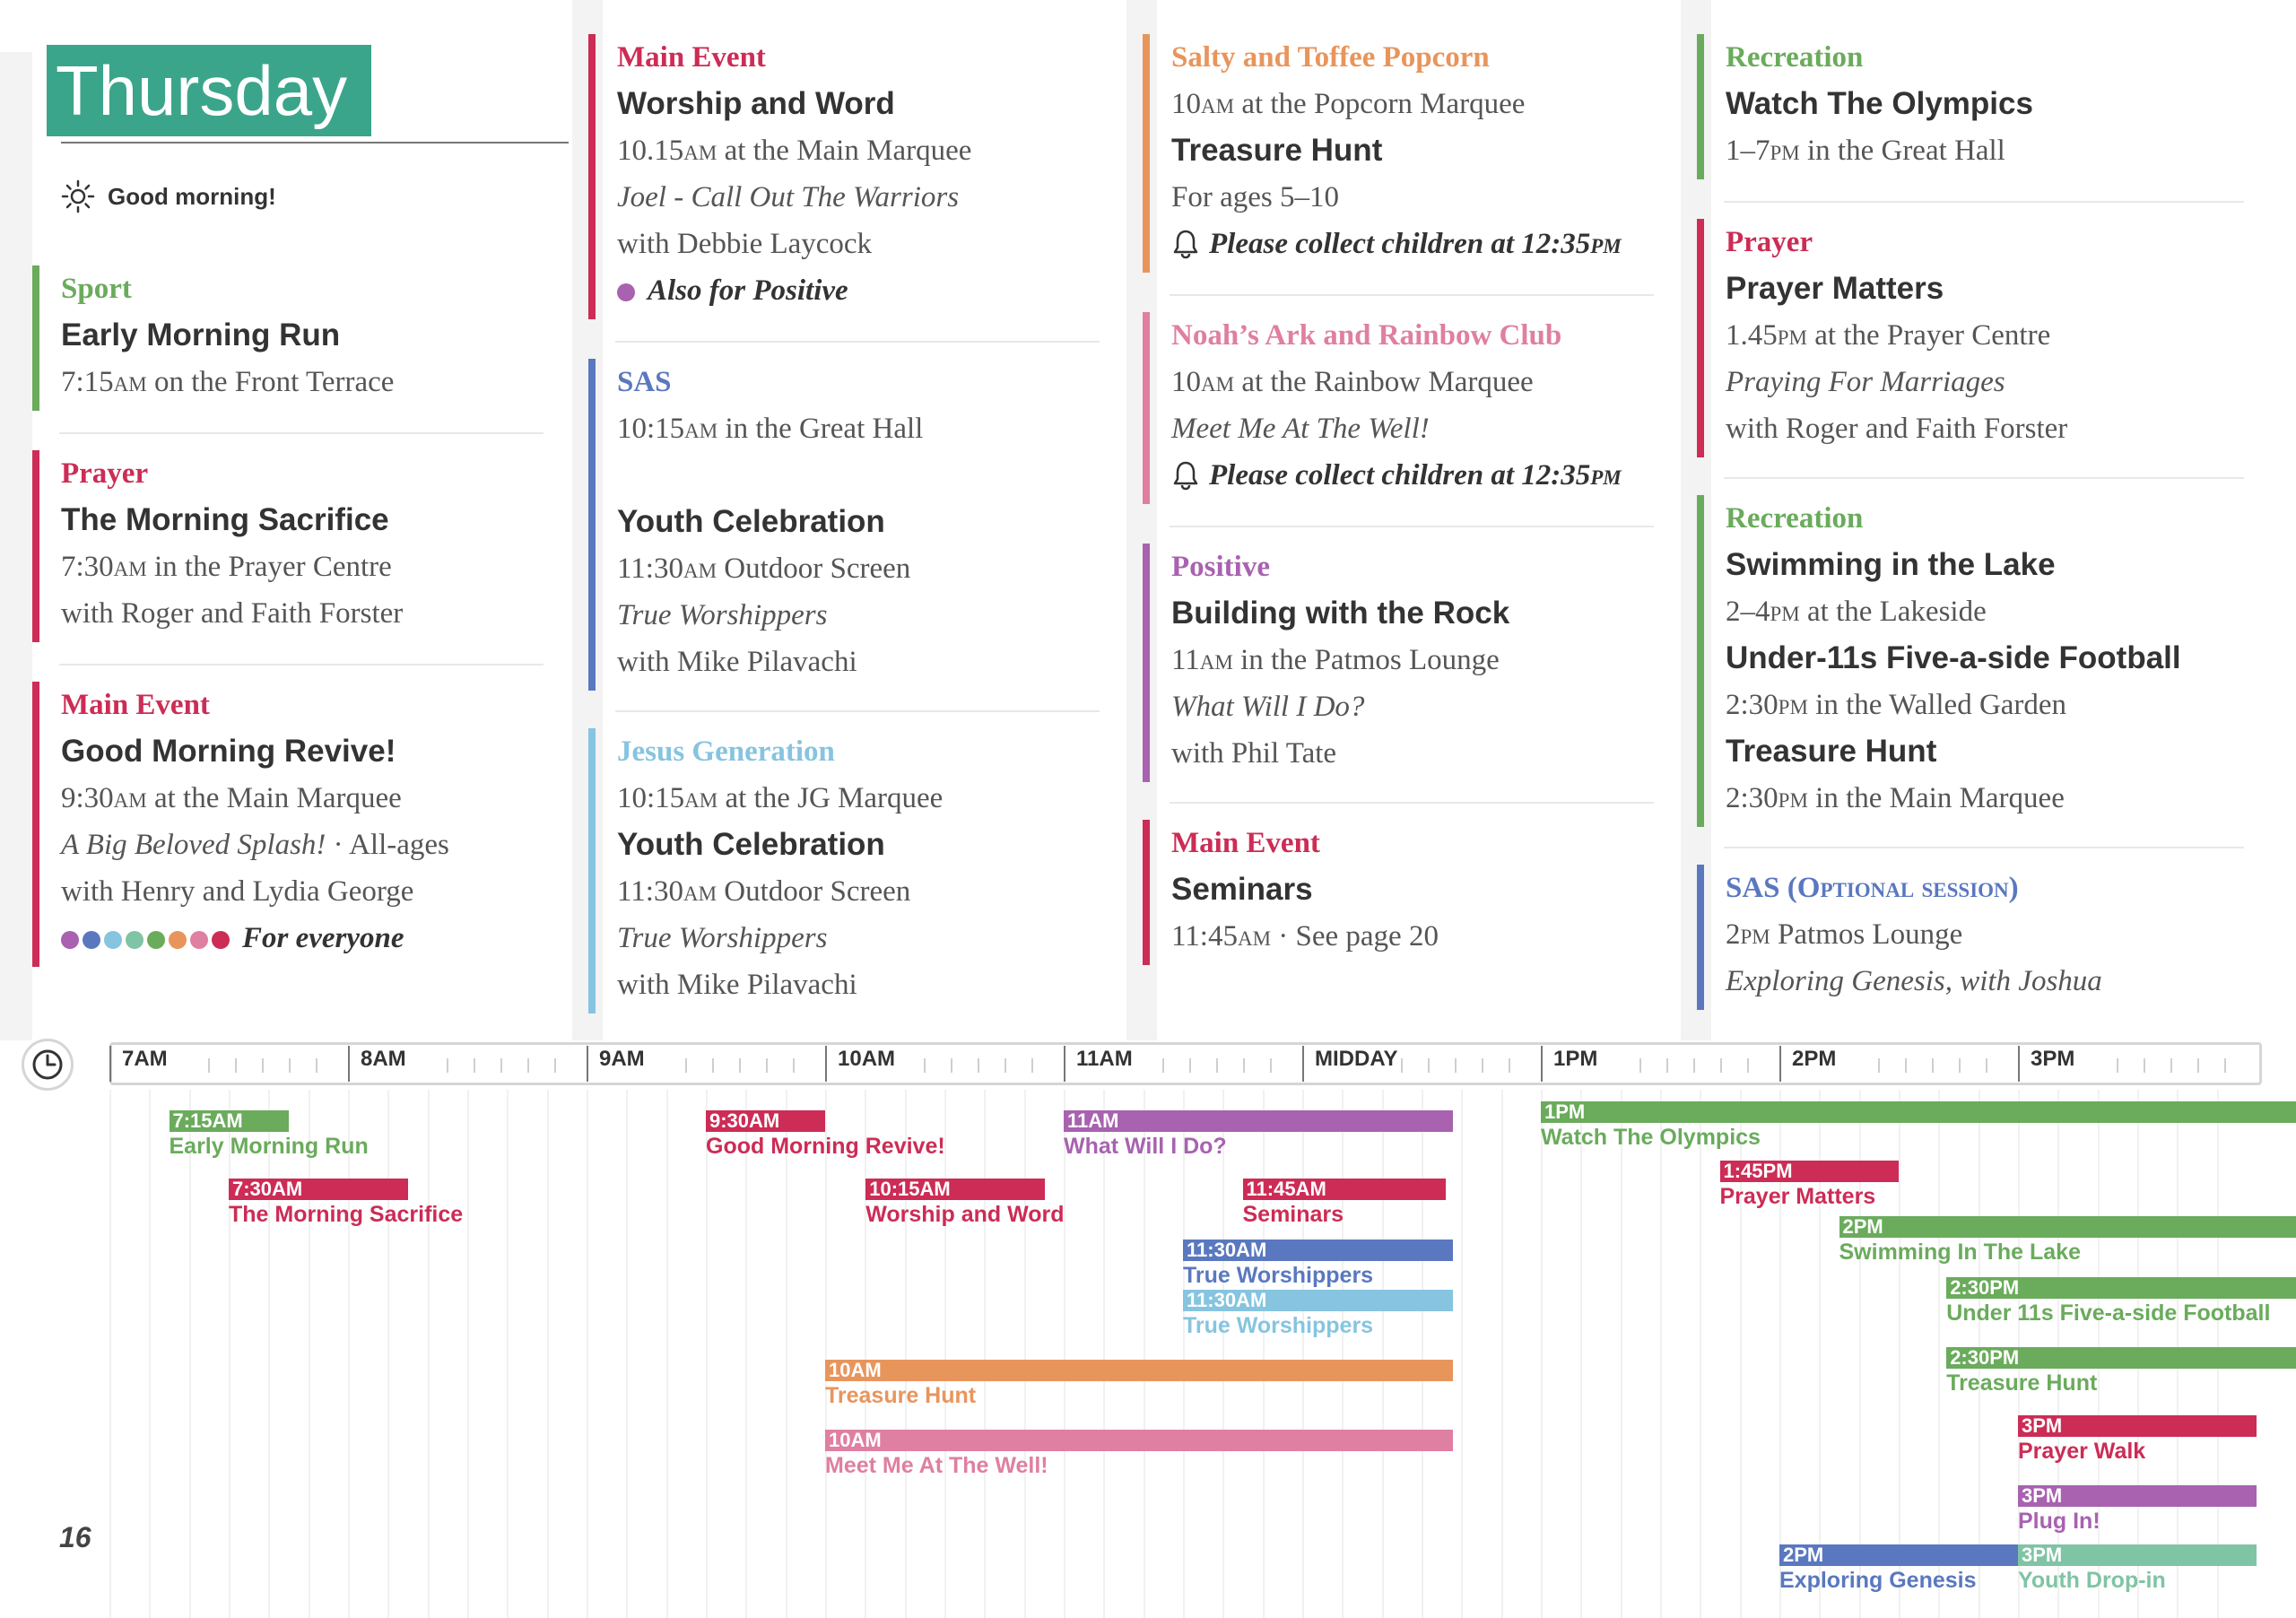 The height and width of the screenshot is (1618, 2296). What do you see at coordinates (1575, 1059) in the screenshot?
I see `hour-label: 1PM` at bounding box center [1575, 1059].